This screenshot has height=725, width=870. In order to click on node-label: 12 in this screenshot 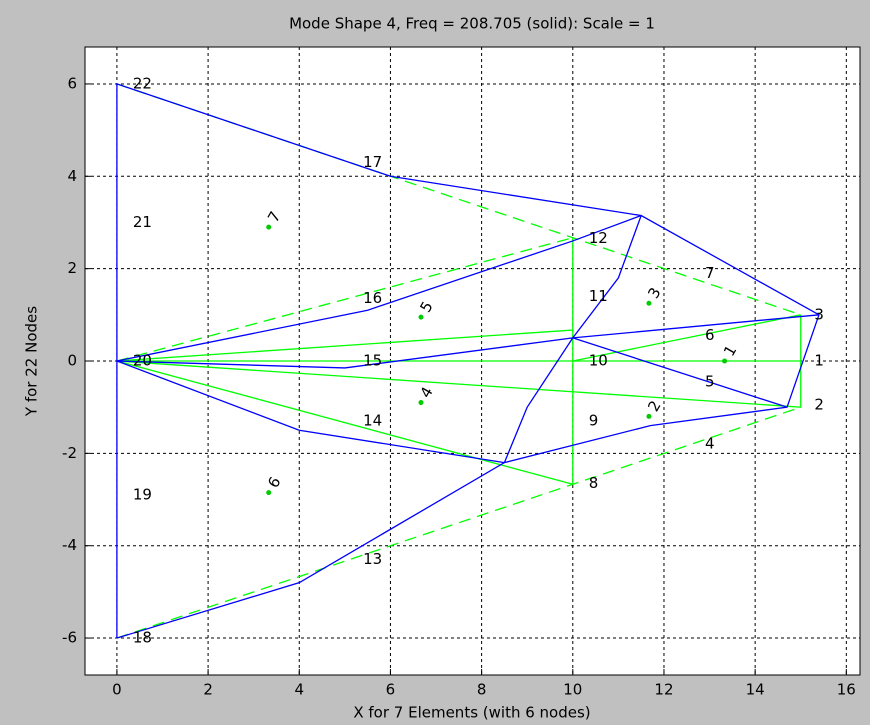, I will do `click(598, 238)`.